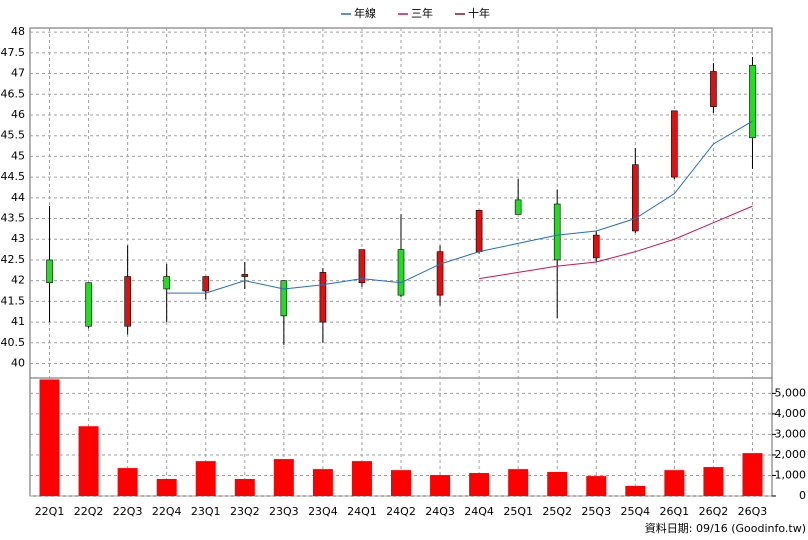  I want to click on y2-tick-label: 0, so click(802, 495).